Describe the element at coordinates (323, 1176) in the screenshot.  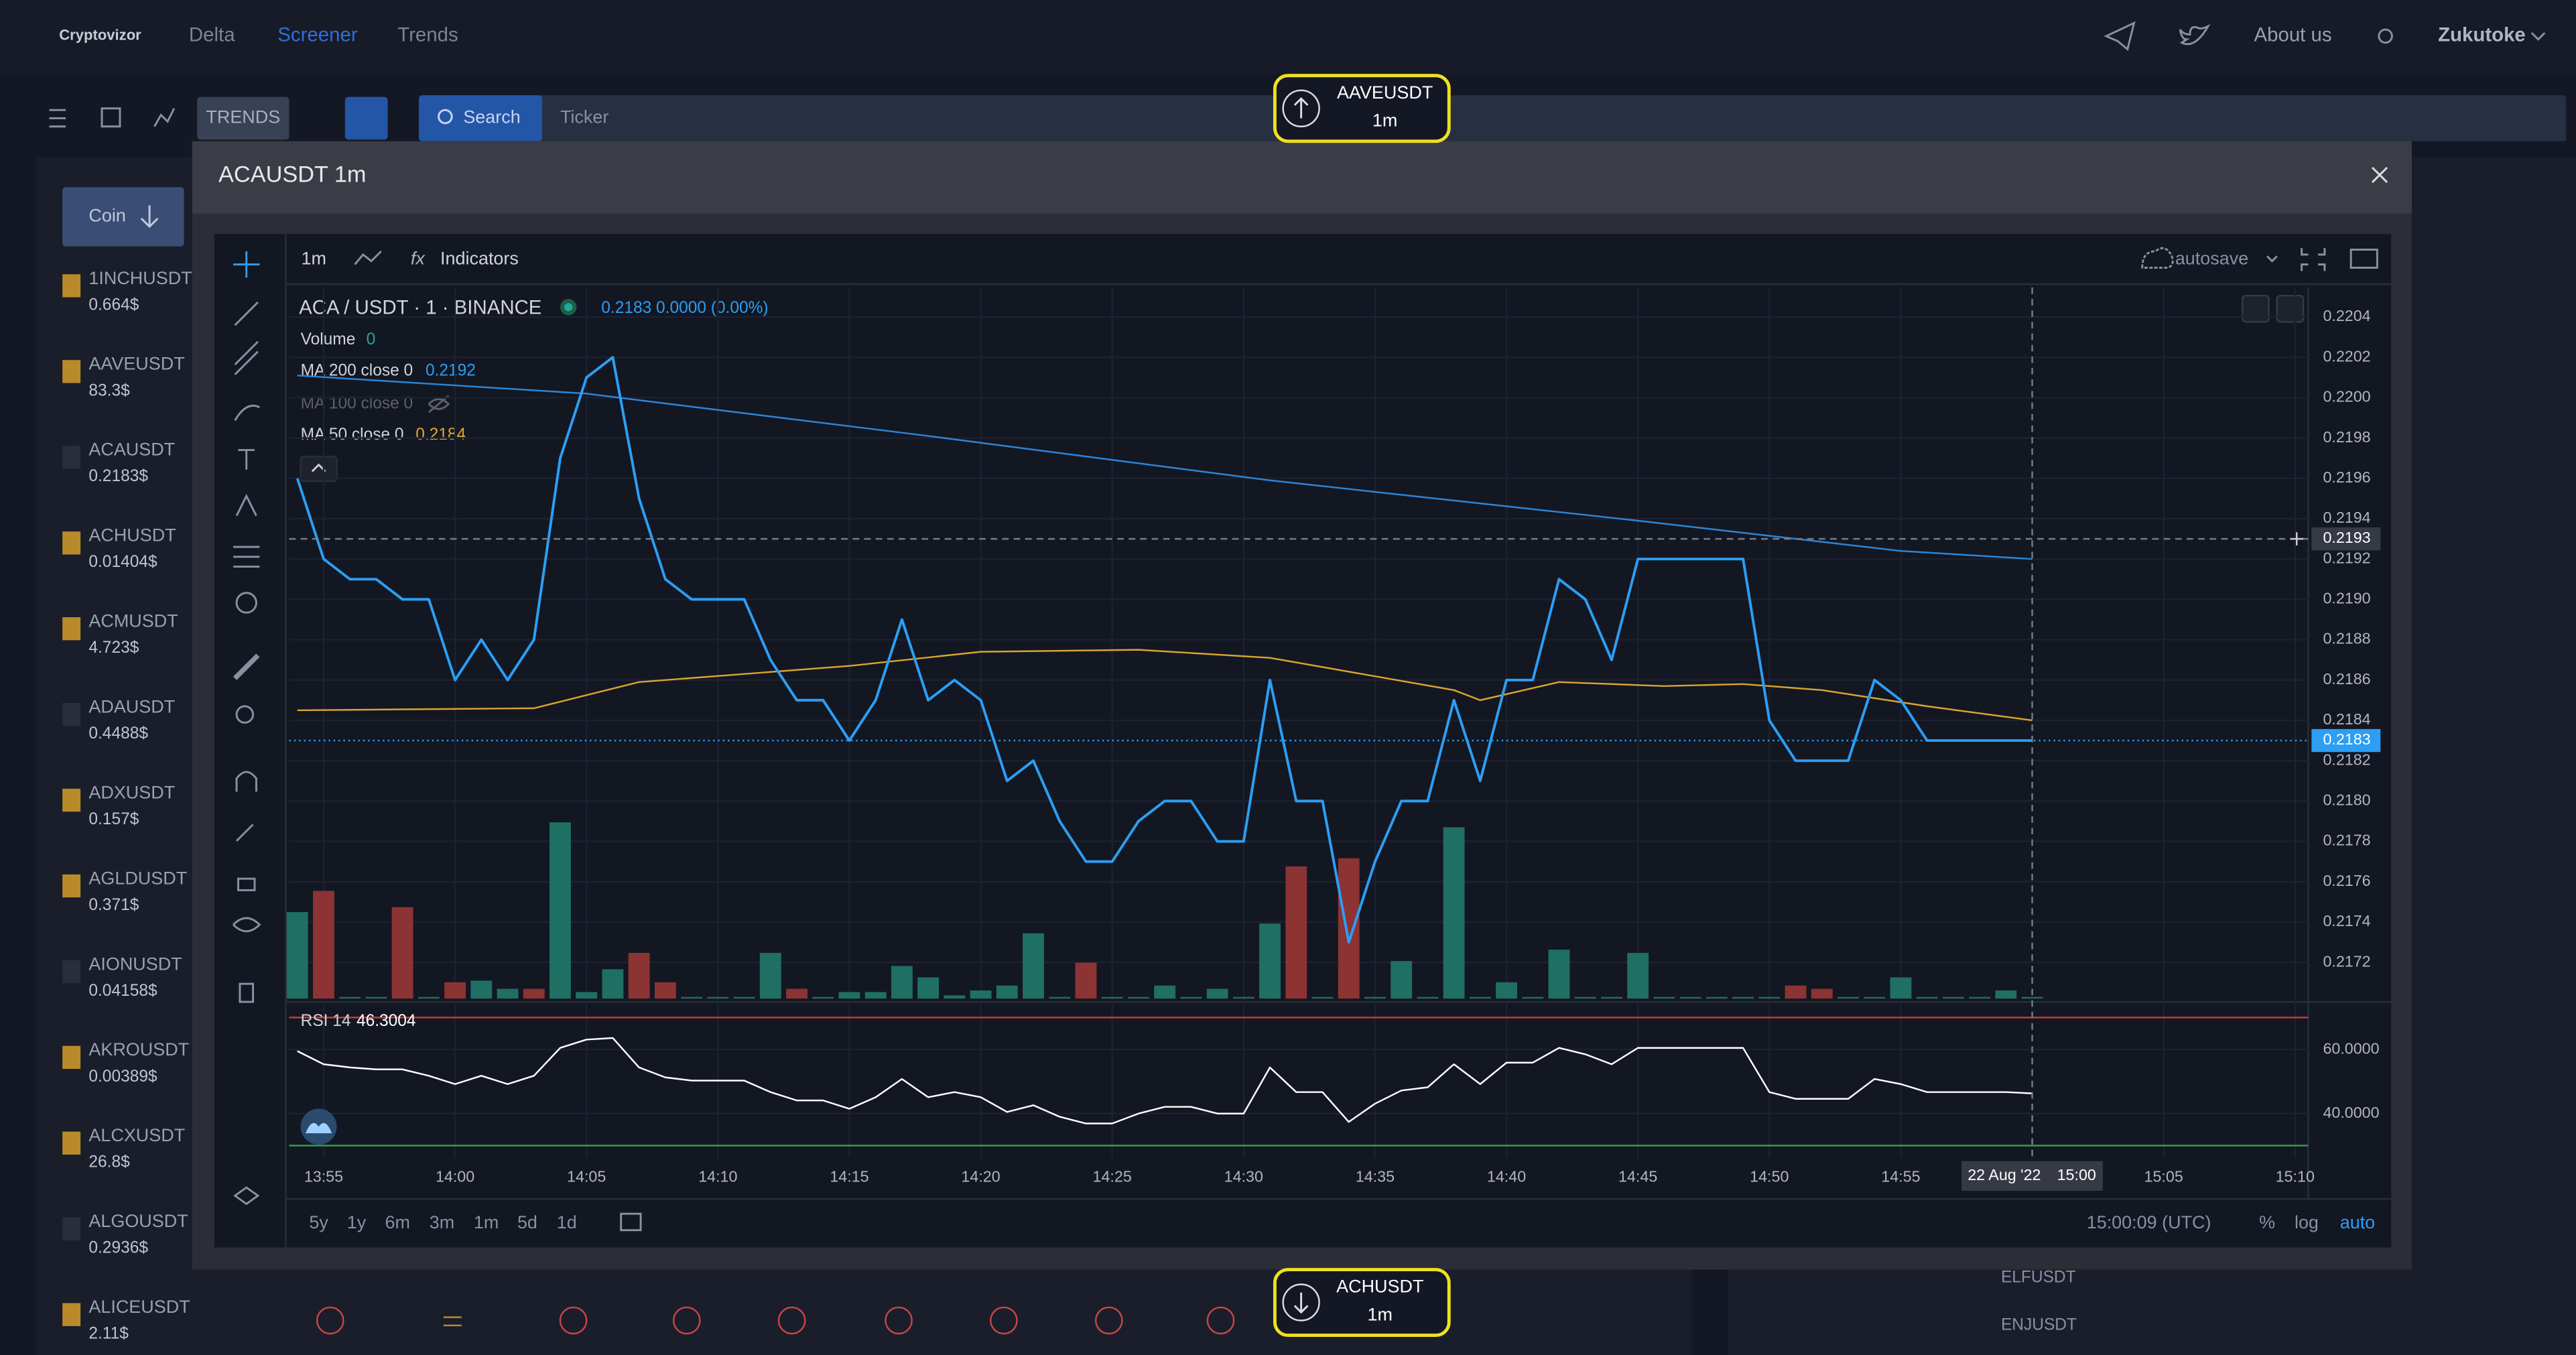
I see `x-tick-label: 13:55` at that location.